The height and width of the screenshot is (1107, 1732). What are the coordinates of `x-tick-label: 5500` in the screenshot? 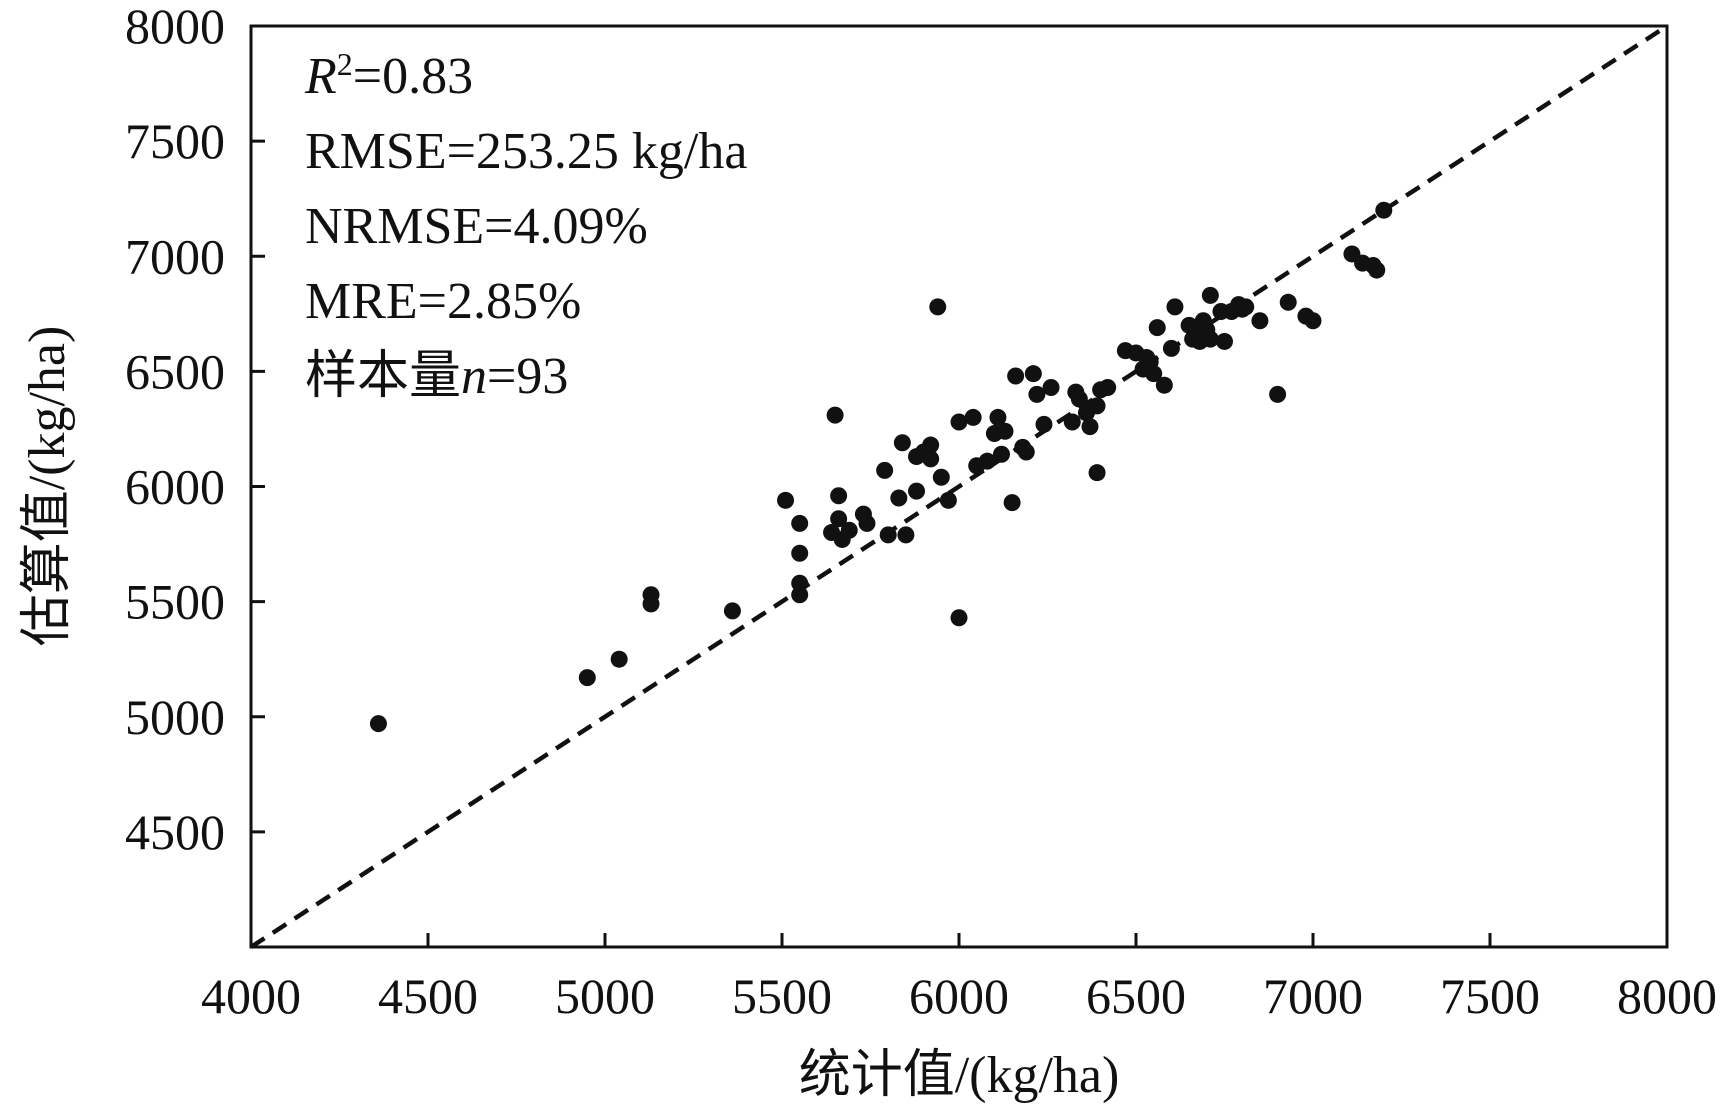 It's located at (782, 996).